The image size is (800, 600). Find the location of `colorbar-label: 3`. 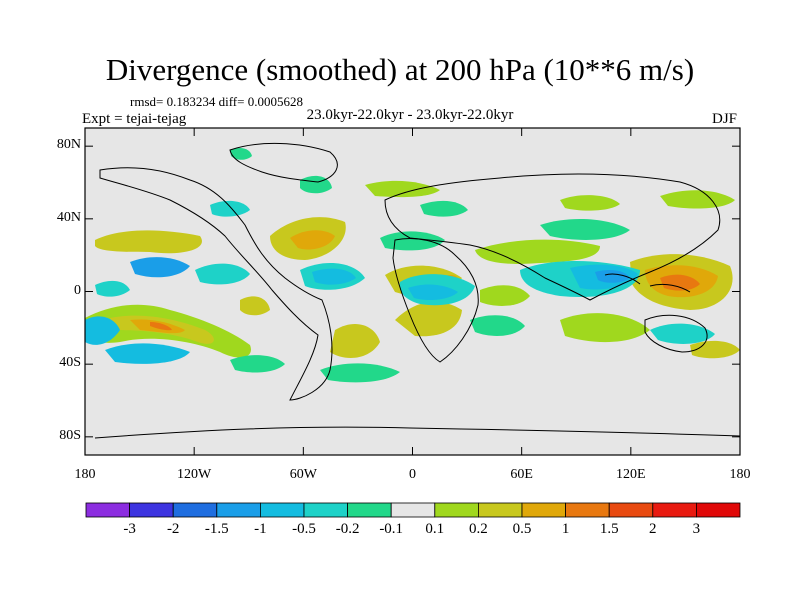

colorbar-label: 3 is located at coordinates (696, 529).